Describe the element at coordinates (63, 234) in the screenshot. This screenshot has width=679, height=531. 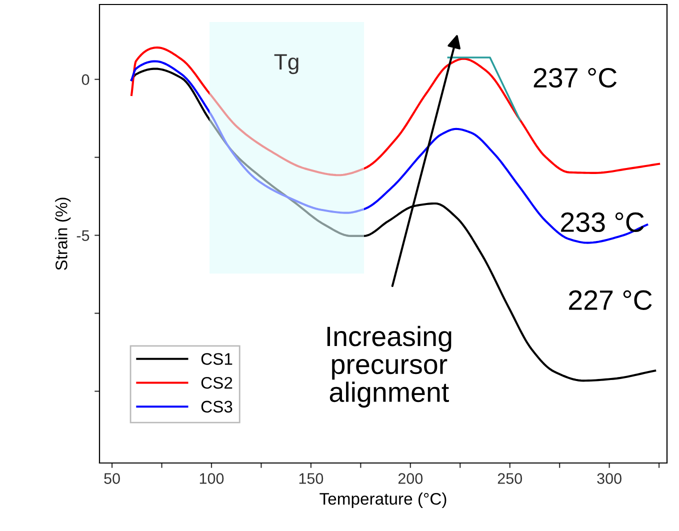
I see `y-axis-title: Strain (%)` at that location.